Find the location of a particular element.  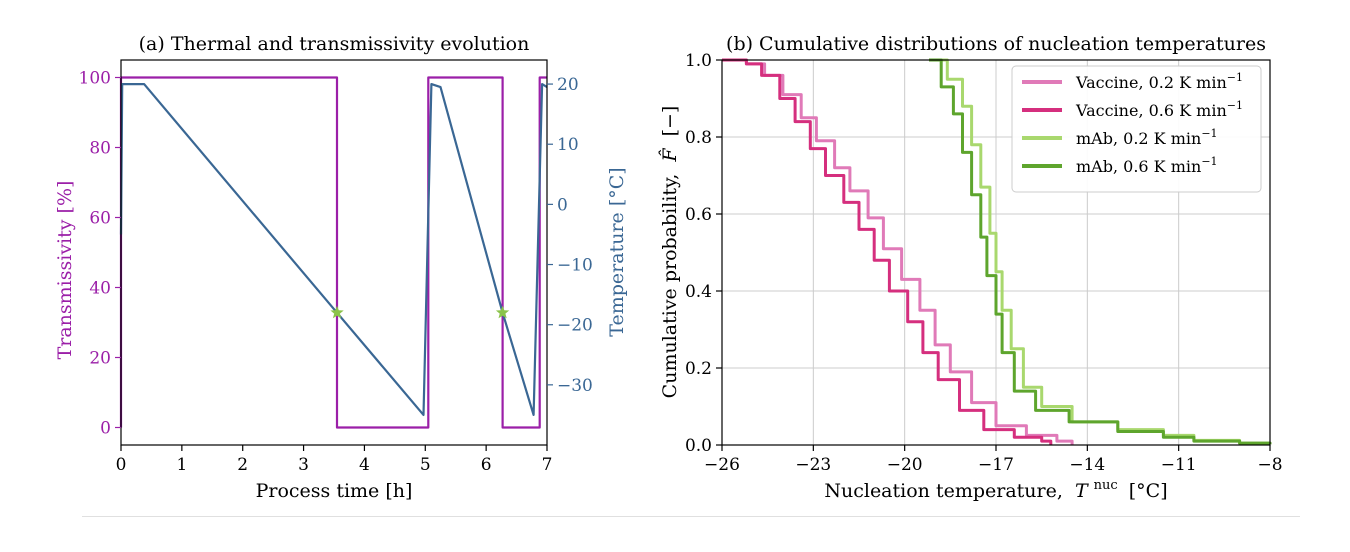

legend-label: mAb, 0.6 K min−1 is located at coordinates (1147, 165).